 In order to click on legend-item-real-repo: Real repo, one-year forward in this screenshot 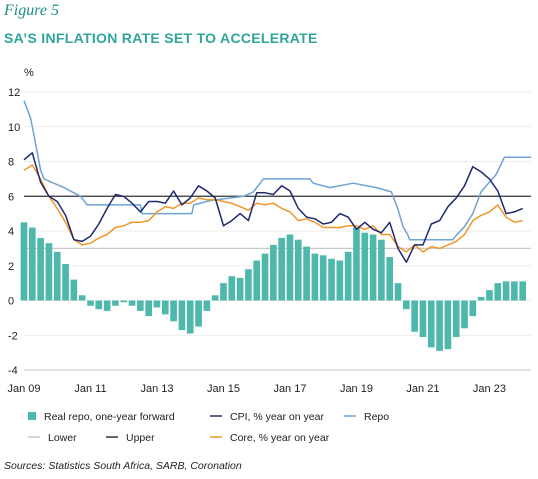, I will do `click(101, 417)`.